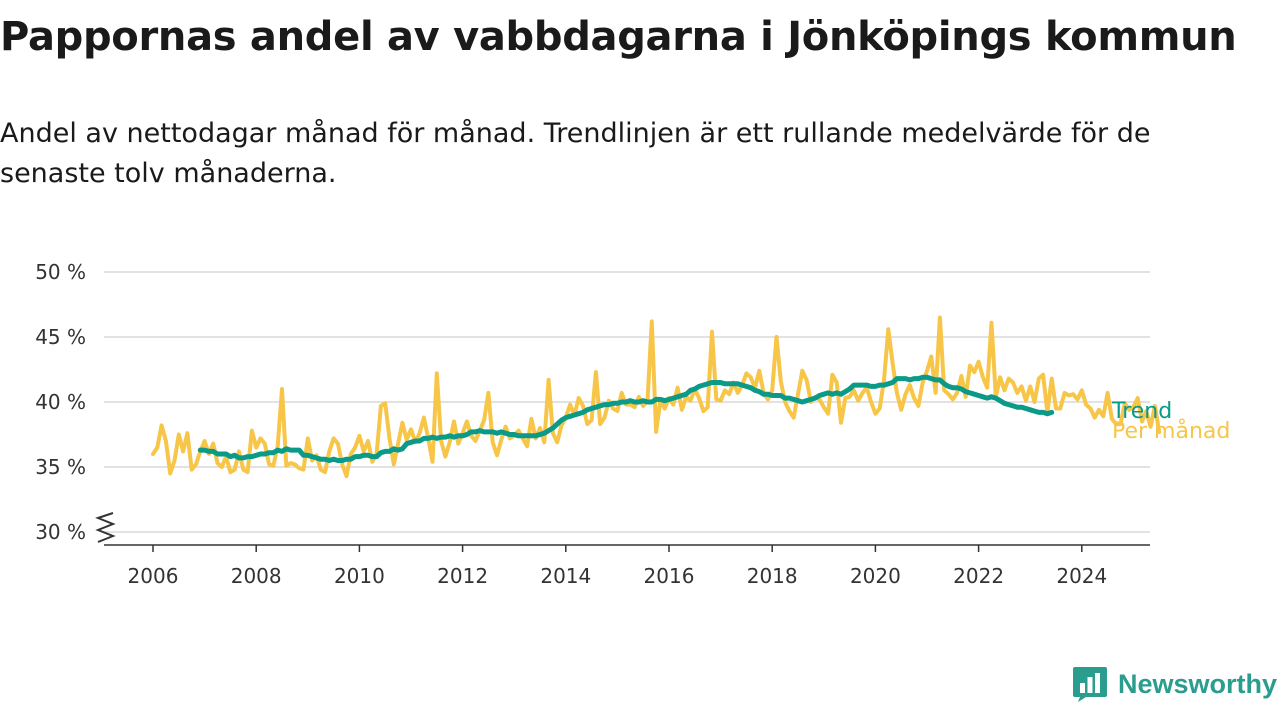  Describe the element at coordinates (1198, 683) in the screenshot. I see `brand-name: Newsworthy` at that location.